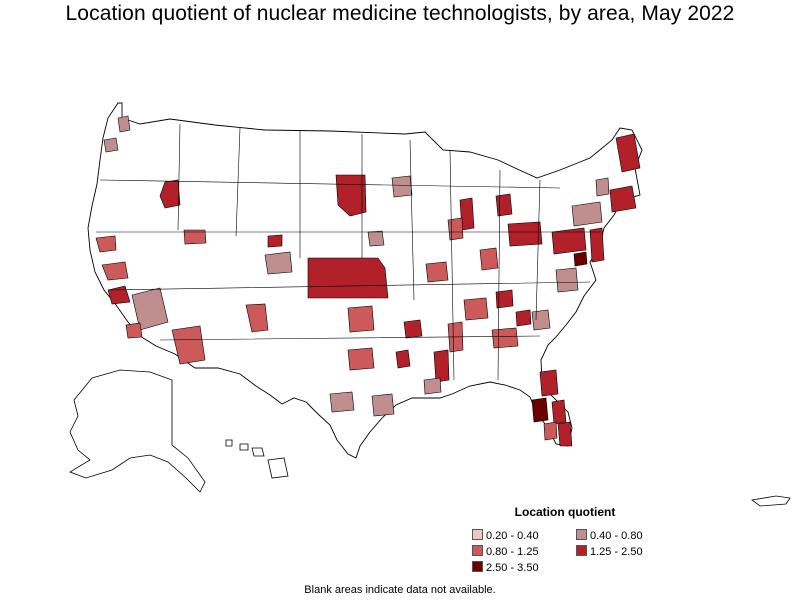 Image resolution: width=800 pixels, height=600 pixels. Describe the element at coordinates (505, 551) in the screenshot. I see `legend-item-3: 0.80 - 1.25` at that location.